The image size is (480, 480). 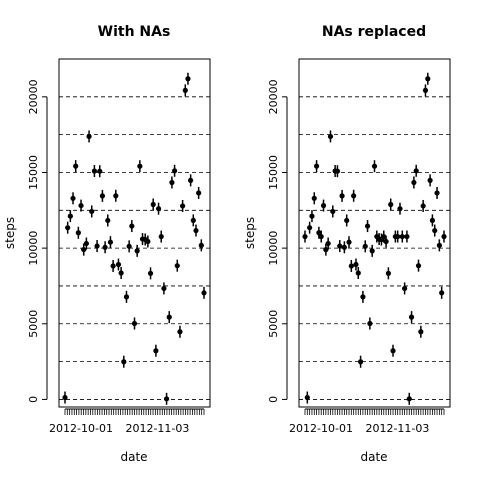 I want to click on y-tick-label: 20000, so click(x=33, y=96).